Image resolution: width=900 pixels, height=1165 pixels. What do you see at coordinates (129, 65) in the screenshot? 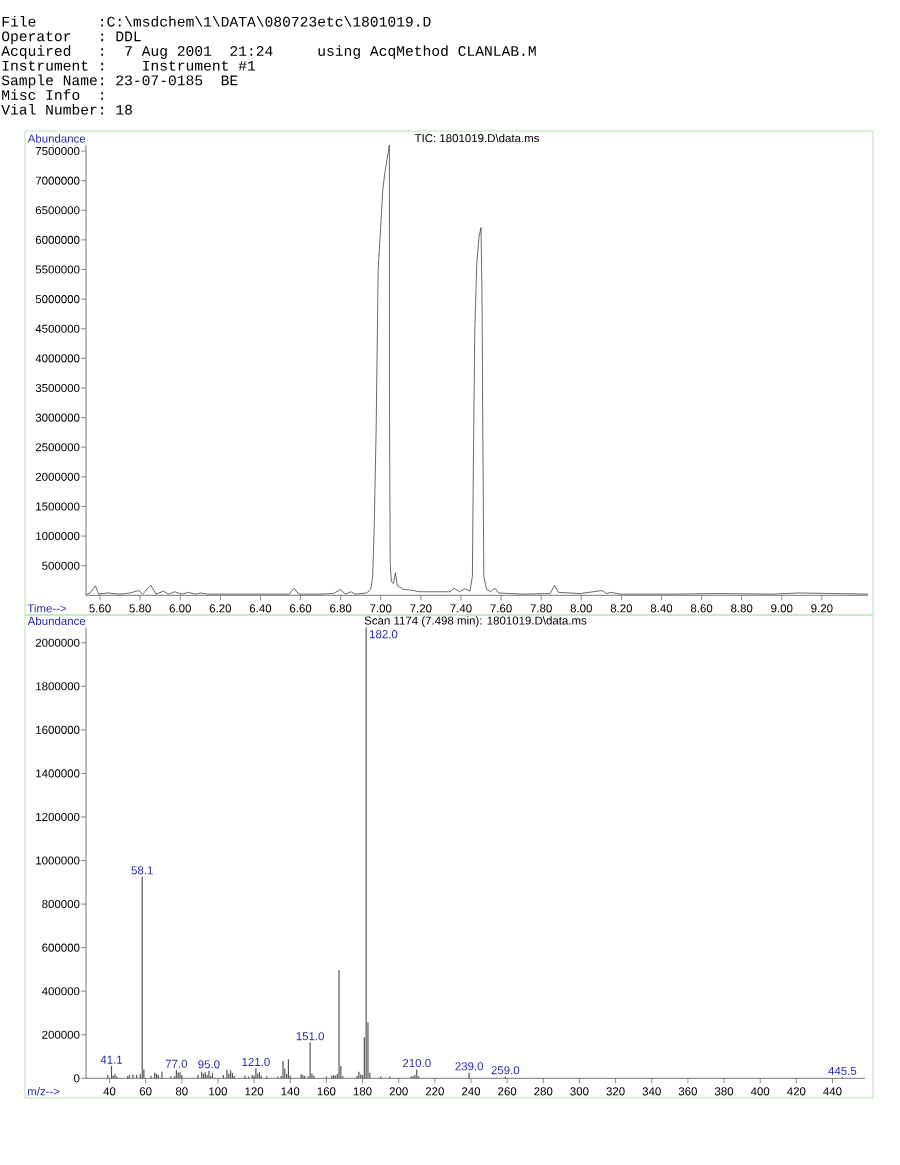
I see `text: Instrument : Instrument #1` at bounding box center [129, 65].